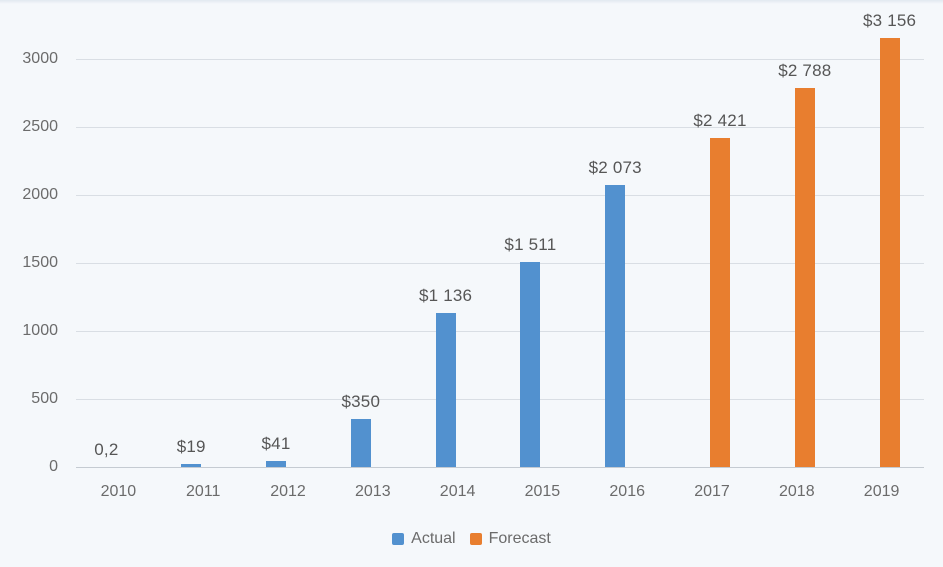  What do you see at coordinates (500, 467) in the screenshot?
I see `x-axis-line` at bounding box center [500, 467].